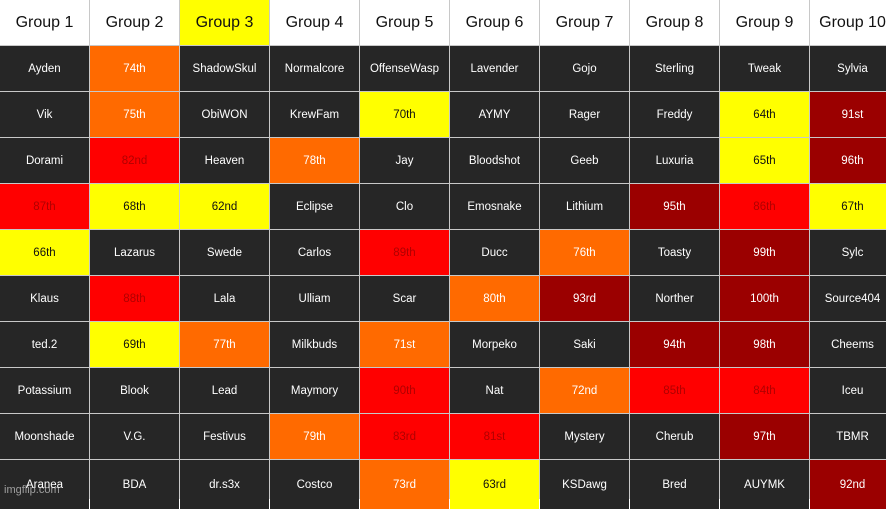 This screenshot has width=886, height=509. I want to click on grid-cell-r1-c7: Gojo, so click(584, 68).